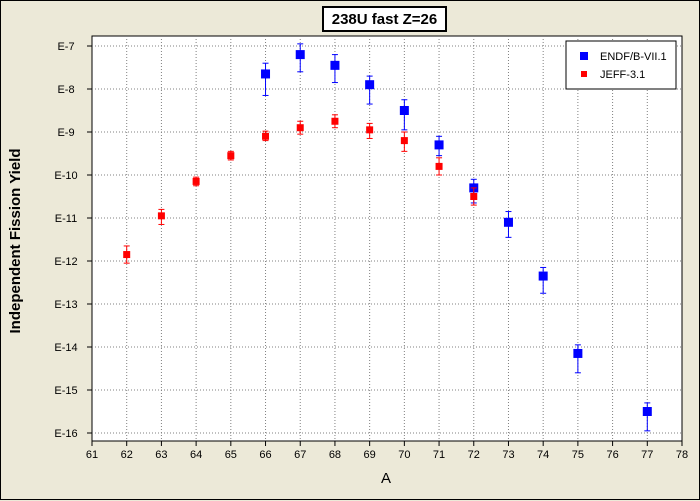  I want to click on x-tick-label: 67, so click(300, 455).